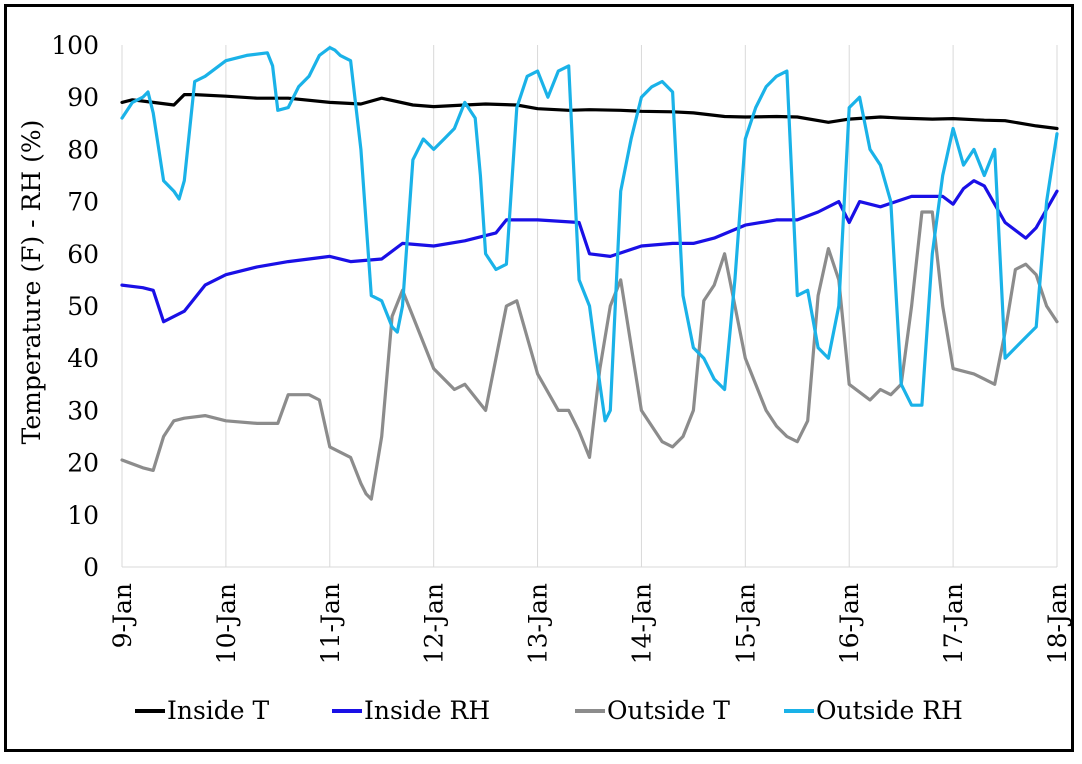 This screenshot has height=764, width=1082. What do you see at coordinates (538, 623) in the screenshot?
I see `x-tick-label: 13-Jan` at bounding box center [538, 623].